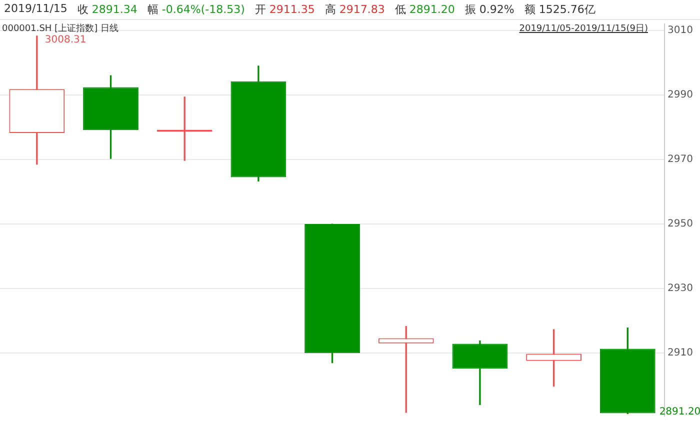 The image size is (700, 425). Describe the element at coordinates (679, 412) in the screenshot. I see `annotation: 2891.20` at that location.